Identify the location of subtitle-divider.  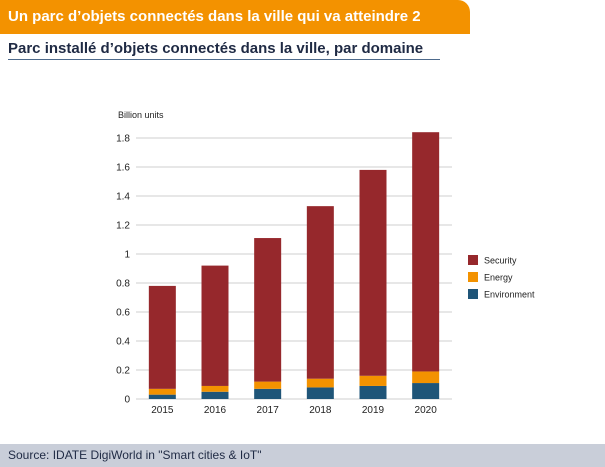
(224, 59).